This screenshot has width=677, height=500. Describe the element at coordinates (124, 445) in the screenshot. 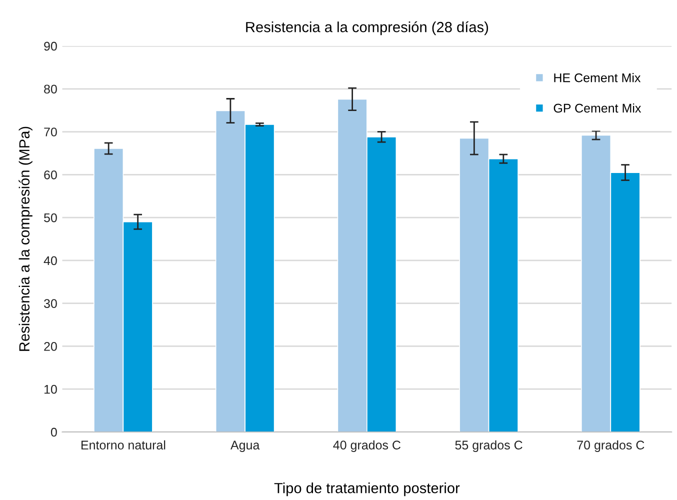

I see `x-tick-label: Entorno natural` at that location.